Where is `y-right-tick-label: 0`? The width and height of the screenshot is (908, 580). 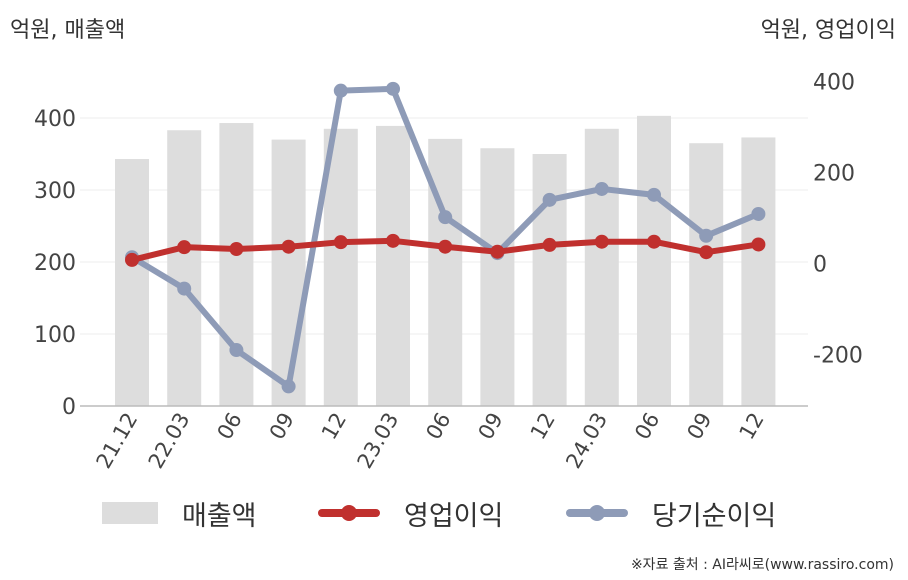
y-right-tick-label: 0 is located at coordinates (820, 265).